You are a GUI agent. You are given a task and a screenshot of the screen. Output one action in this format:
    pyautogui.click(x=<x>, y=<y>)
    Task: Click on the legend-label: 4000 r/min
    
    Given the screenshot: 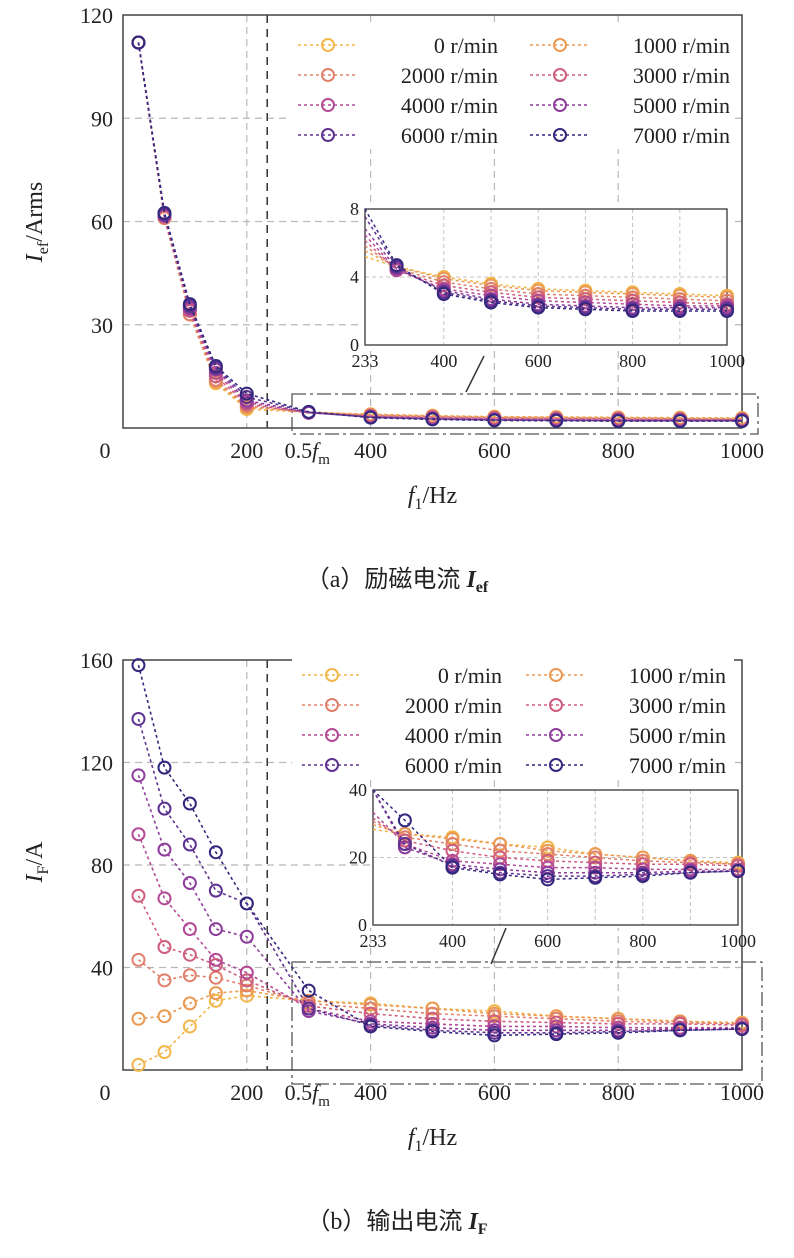 What is the action you would take?
    pyautogui.click(x=449, y=105)
    